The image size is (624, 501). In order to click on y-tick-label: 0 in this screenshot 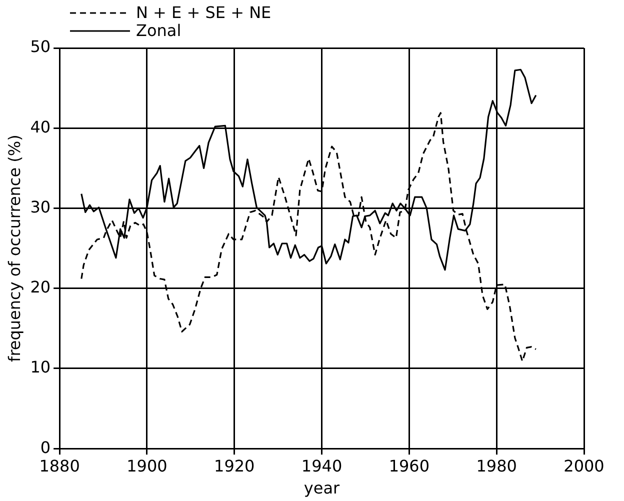, I will do `click(45, 447)`.